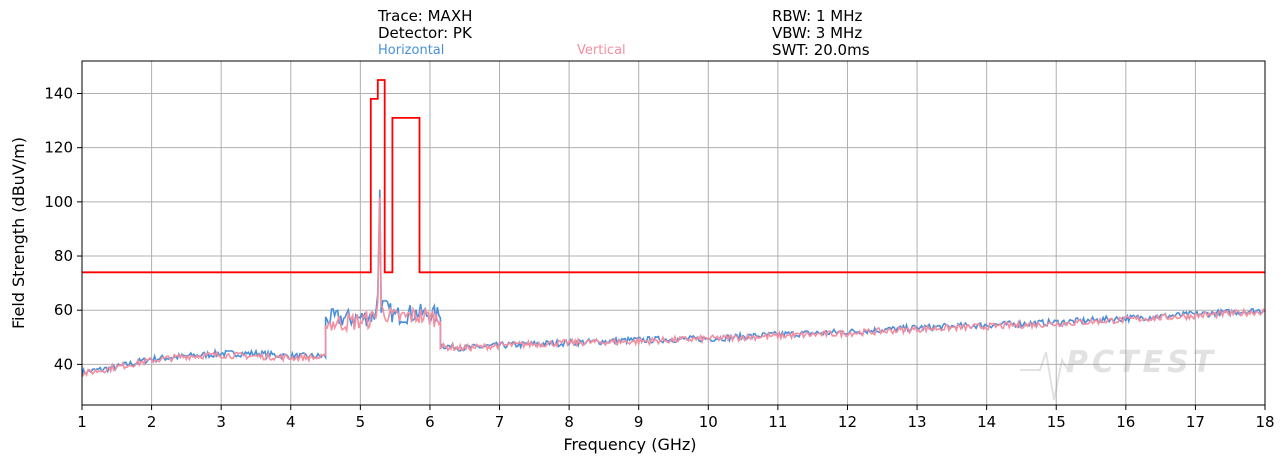  I want to click on x-tick-label: 13, so click(917, 422).